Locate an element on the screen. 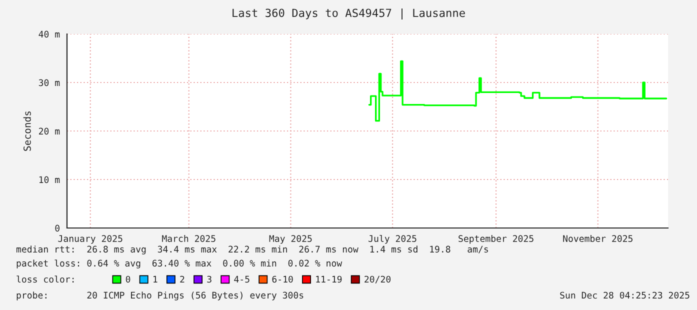 The image size is (697, 310). x-tick-label: May 2025 is located at coordinates (290, 239).